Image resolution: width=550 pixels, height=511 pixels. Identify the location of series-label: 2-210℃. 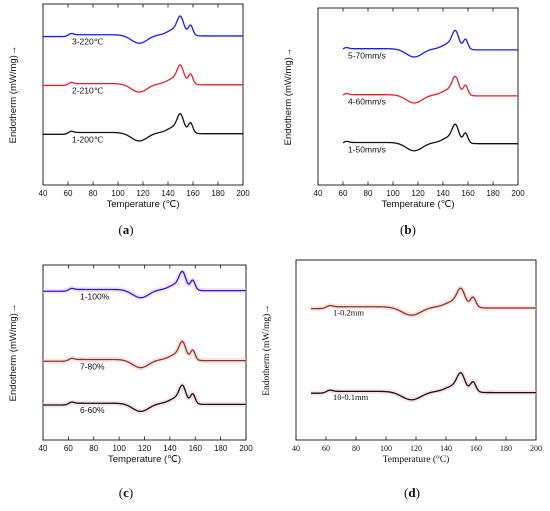
(88, 90).